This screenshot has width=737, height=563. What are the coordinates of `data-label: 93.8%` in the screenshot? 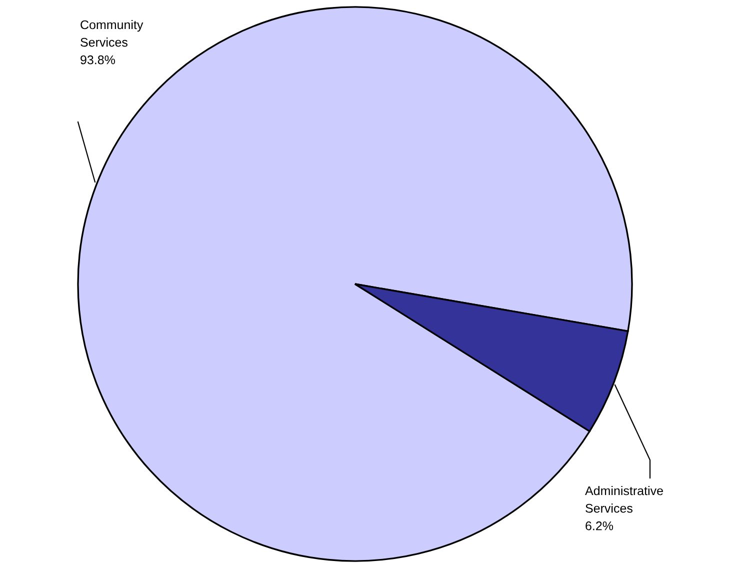 It's located at (97, 59).